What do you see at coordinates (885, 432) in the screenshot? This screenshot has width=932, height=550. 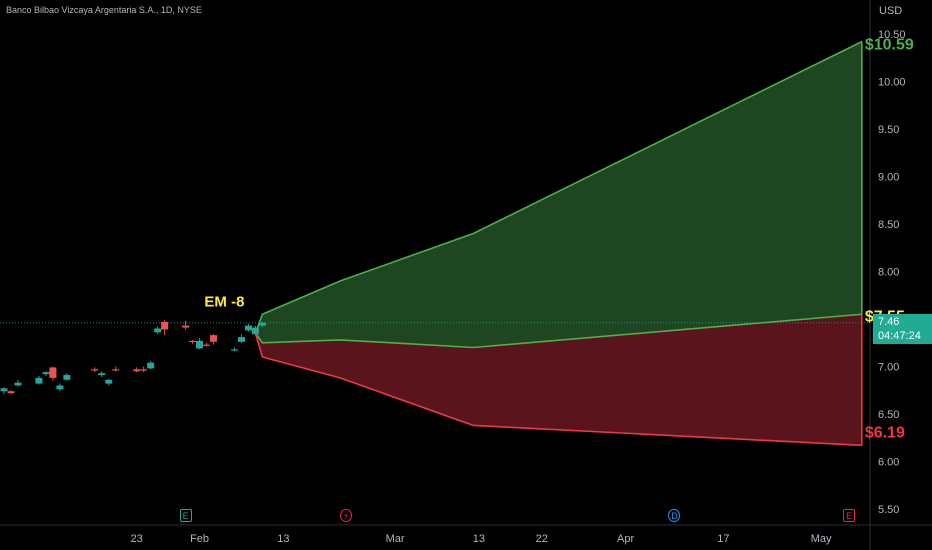 I see `lower-target-label: $6.19` at bounding box center [885, 432].